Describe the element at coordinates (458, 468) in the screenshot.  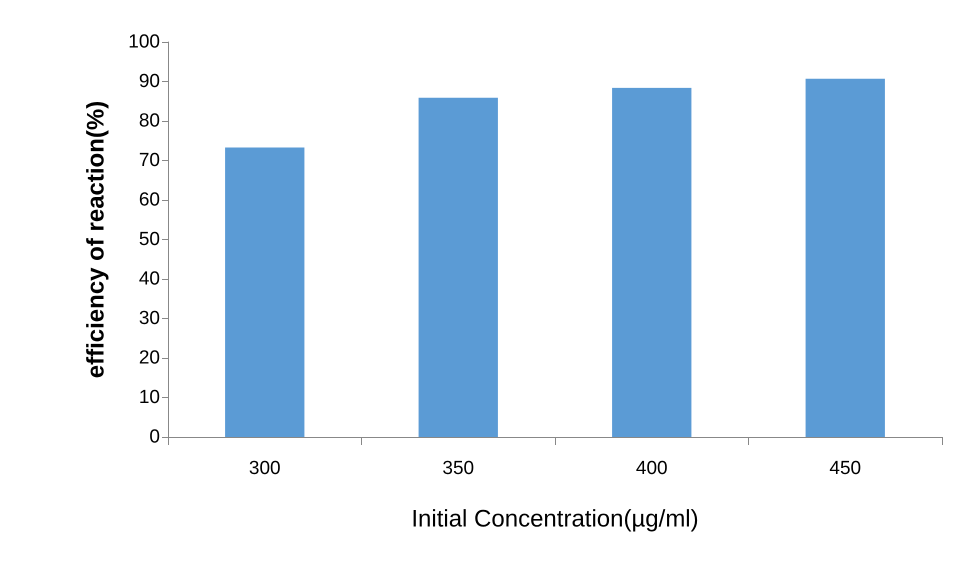
I see `x-tick-label: 350` at that location.